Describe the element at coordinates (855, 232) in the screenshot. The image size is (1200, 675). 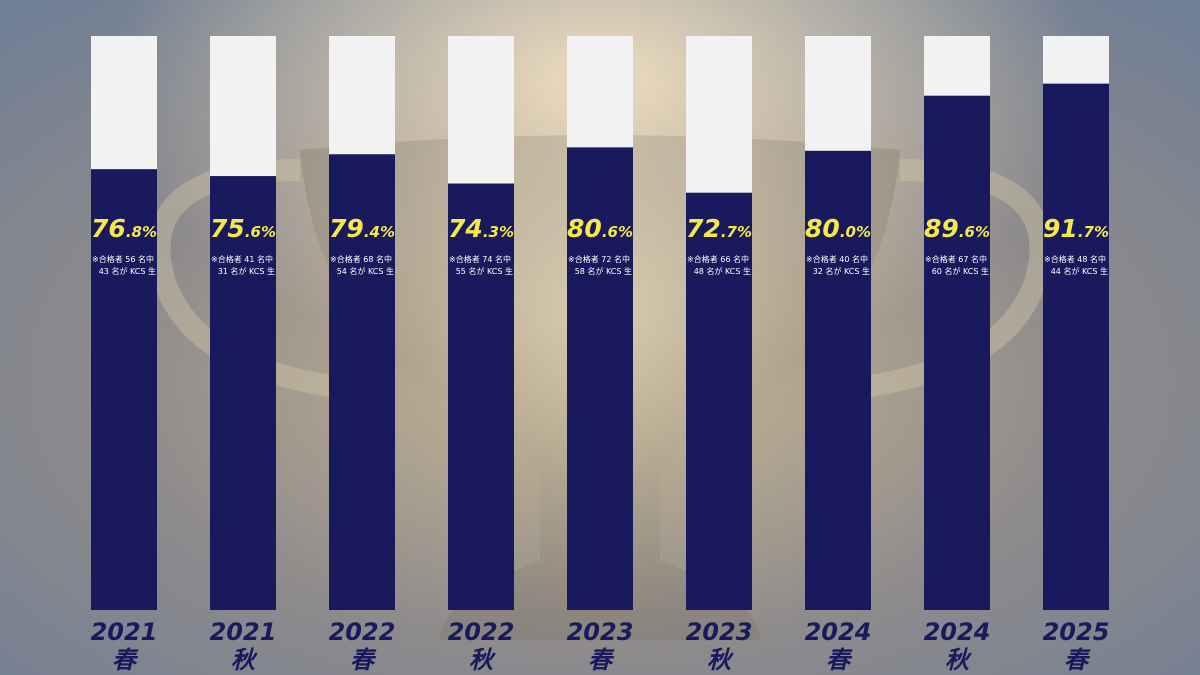
I see `percent-decimal: .0%` at that location.